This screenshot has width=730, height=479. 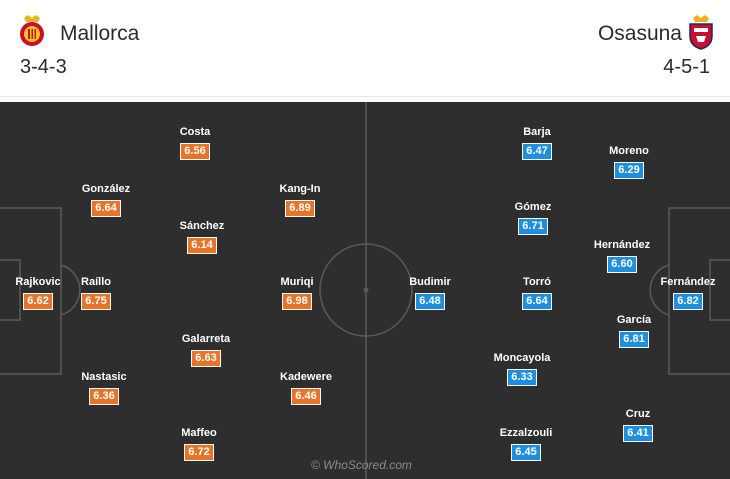 What do you see at coordinates (32, 33) in the screenshot?
I see `mallorca-crest-icon` at bounding box center [32, 33].